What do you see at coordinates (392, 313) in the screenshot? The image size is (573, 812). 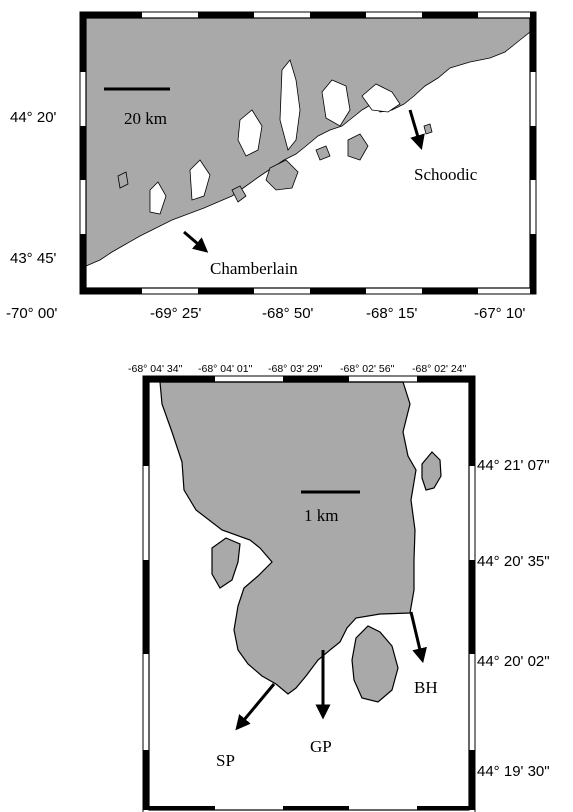 I see `top-map-lon-label: -68° 15'` at bounding box center [392, 313].